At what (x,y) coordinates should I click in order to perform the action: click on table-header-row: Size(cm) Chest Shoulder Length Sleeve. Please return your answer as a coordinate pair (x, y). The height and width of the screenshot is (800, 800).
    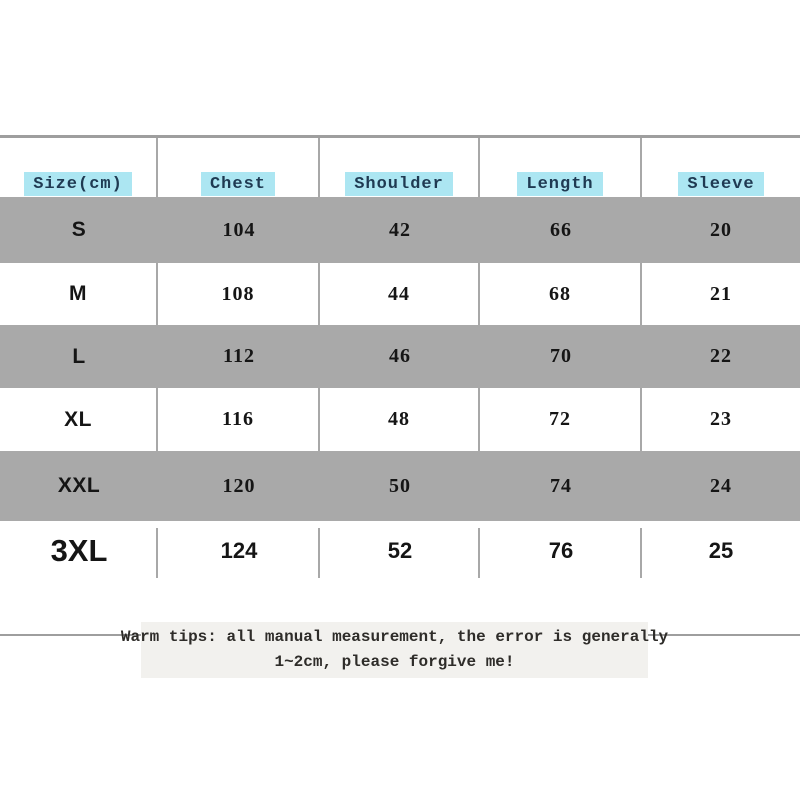
    Looking at the image, I should click on (400, 167).